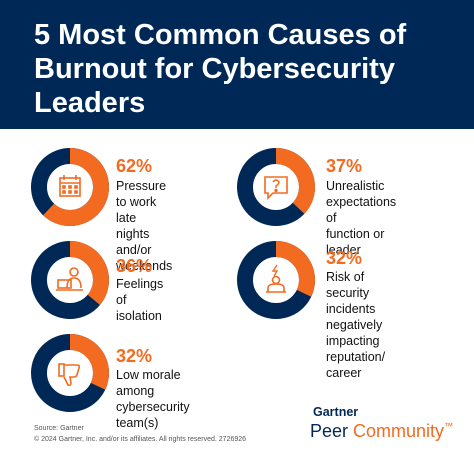  What do you see at coordinates (344, 166) in the screenshot?
I see `stat-percent: 37%` at bounding box center [344, 166].